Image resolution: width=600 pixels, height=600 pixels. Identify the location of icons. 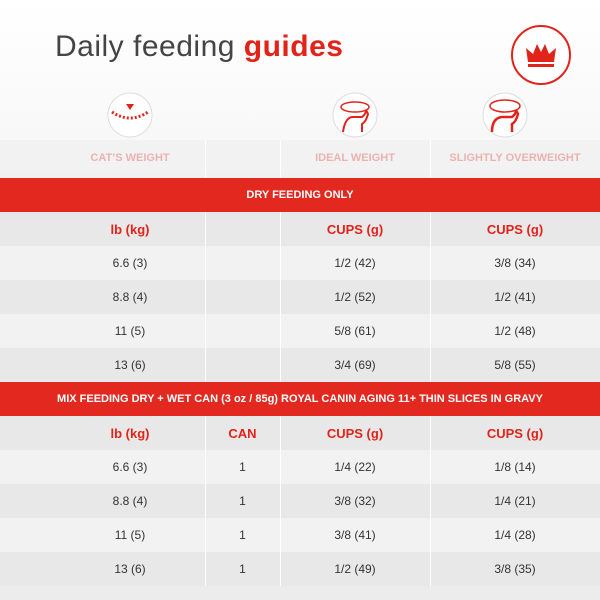
(317, 115).